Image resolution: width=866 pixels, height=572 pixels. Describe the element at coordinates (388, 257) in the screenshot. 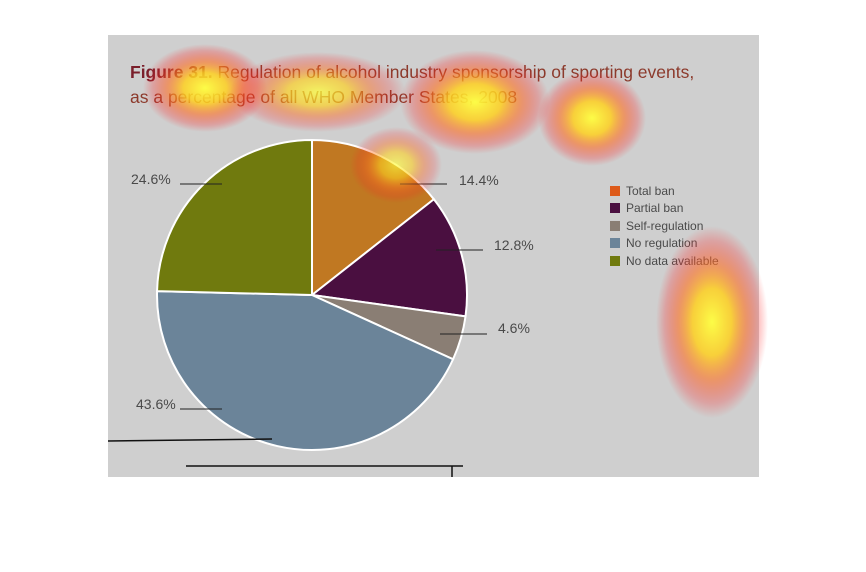

I see `pie-slice-partial-ban` at that location.